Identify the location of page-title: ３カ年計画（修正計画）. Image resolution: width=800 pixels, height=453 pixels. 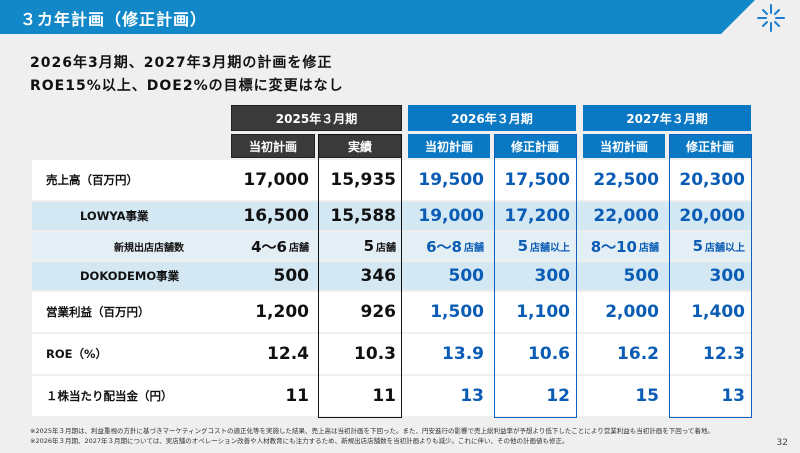
(114, 19).